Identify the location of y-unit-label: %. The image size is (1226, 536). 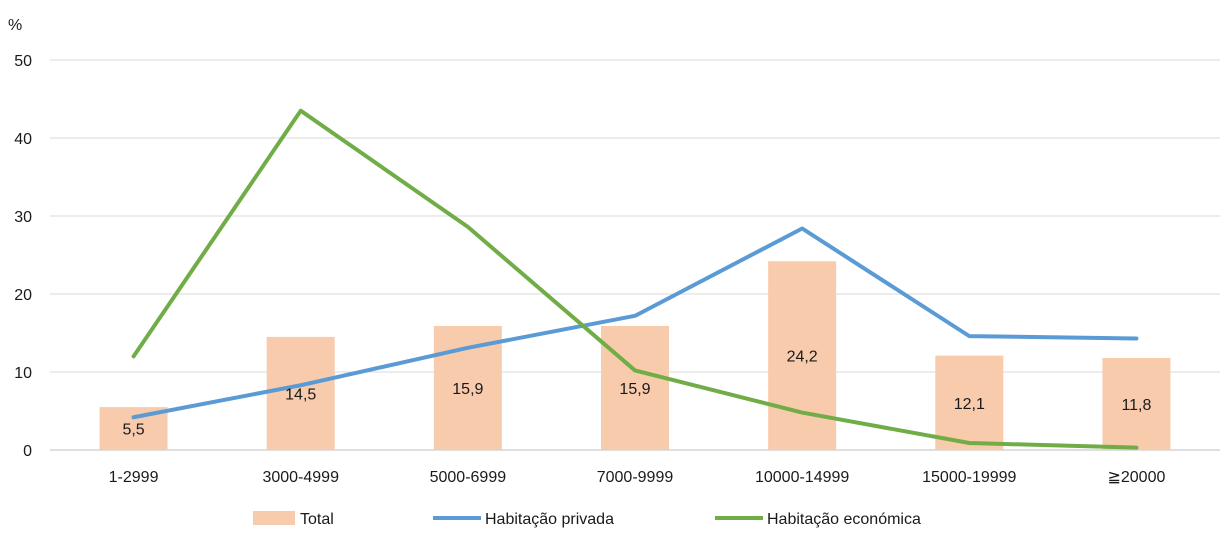
(15, 25).